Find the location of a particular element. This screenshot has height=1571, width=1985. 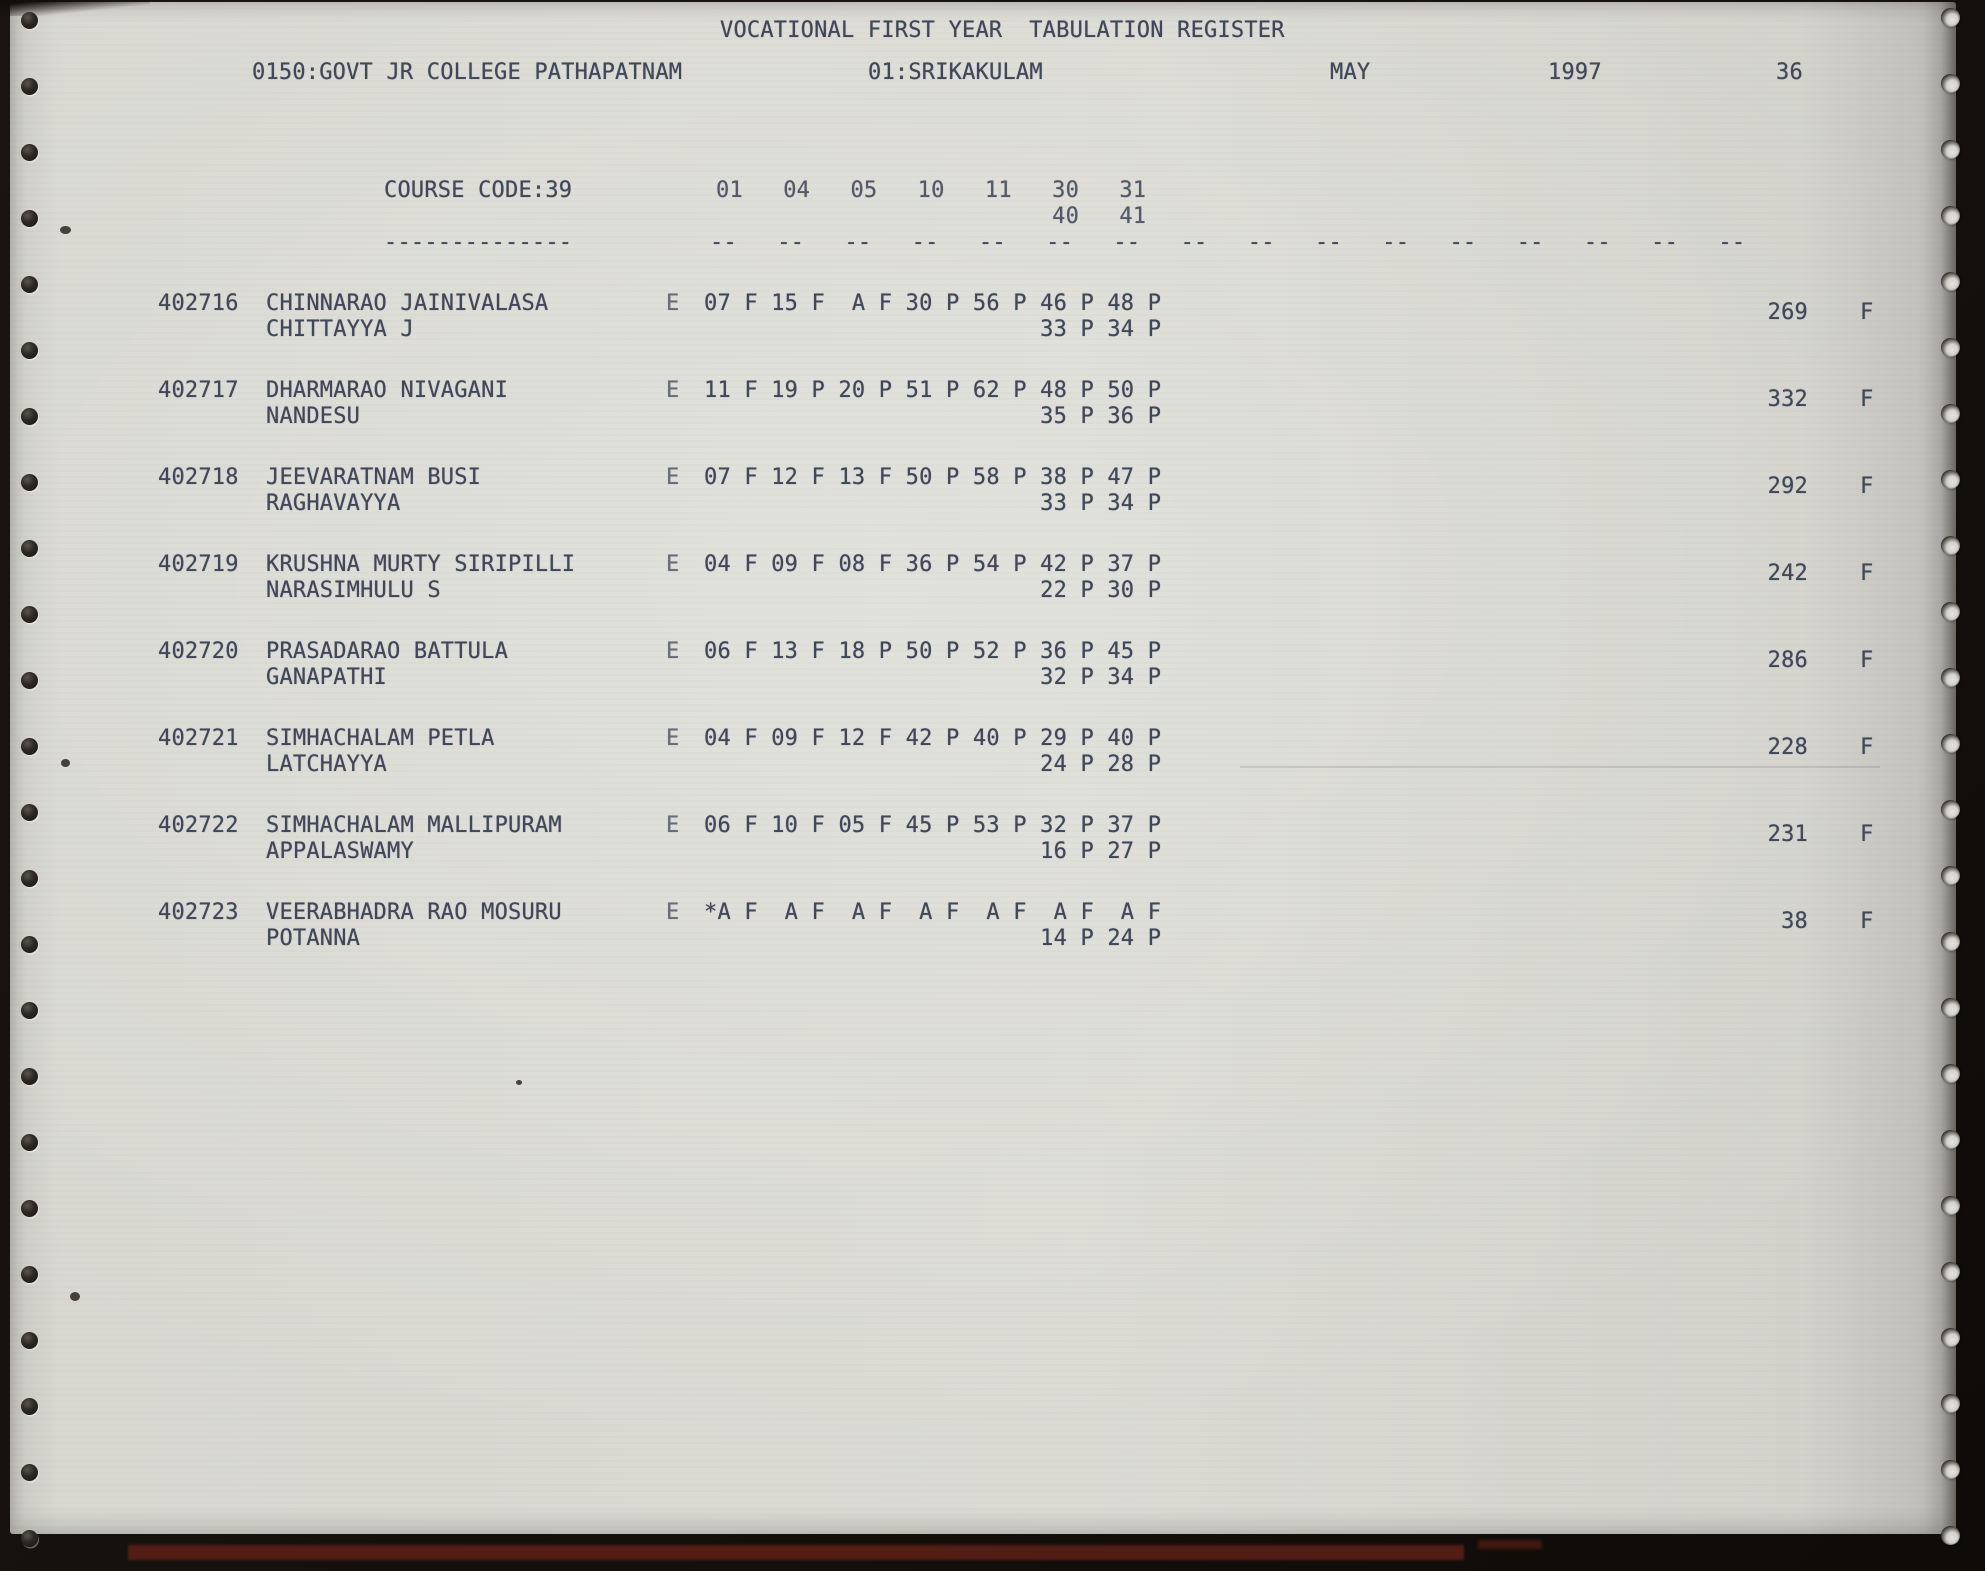

student-name-line1: SIMHACHALAM PETLA is located at coordinates (380, 738).